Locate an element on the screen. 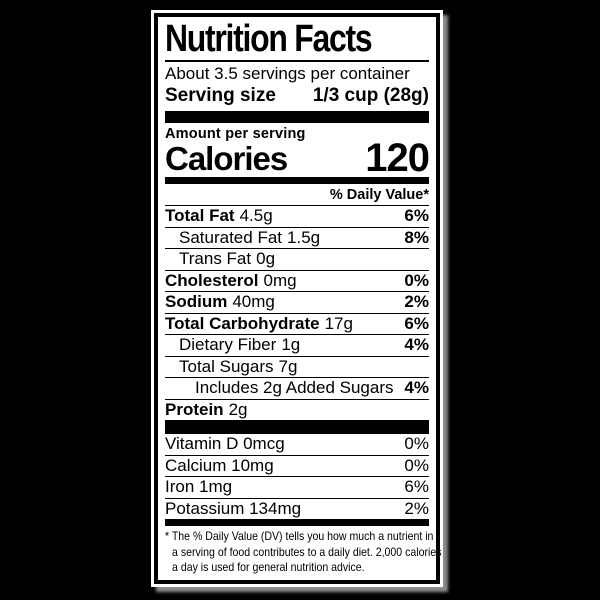  micronutrient-name: Potassium 134mg is located at coordinates (233, 508).